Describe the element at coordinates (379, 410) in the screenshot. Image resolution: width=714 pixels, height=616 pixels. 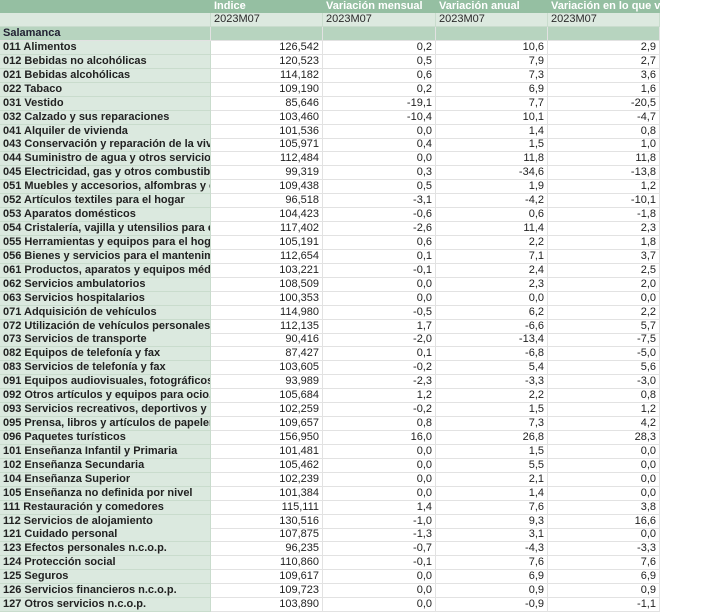
I see `value-cell: -0,2` at that location.